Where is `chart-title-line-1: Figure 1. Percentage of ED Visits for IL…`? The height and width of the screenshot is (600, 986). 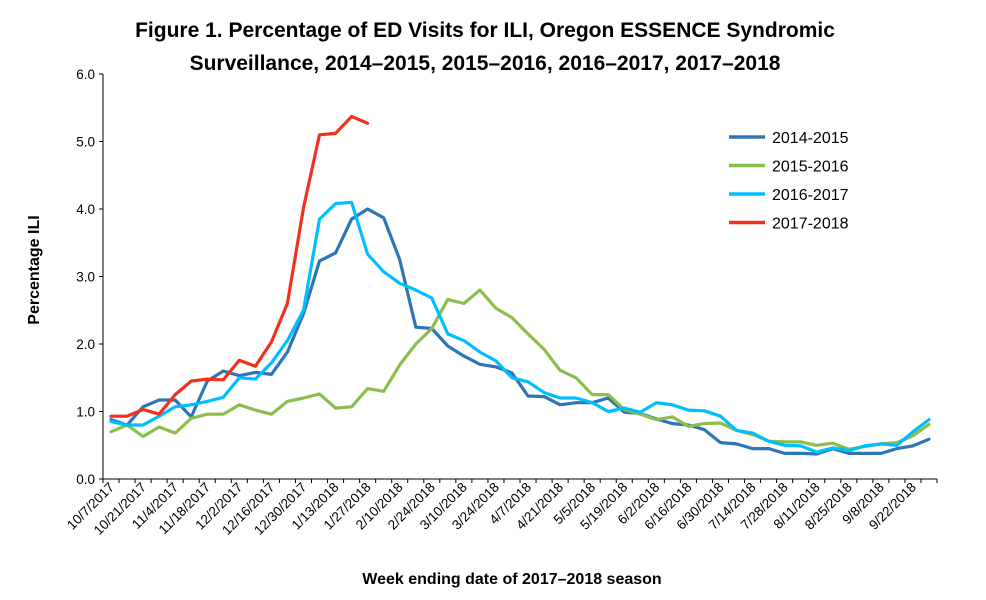
chart-title-line-1: Figure 1. Percentage of ED Visits for IL… is located at coordinates (485, 30).